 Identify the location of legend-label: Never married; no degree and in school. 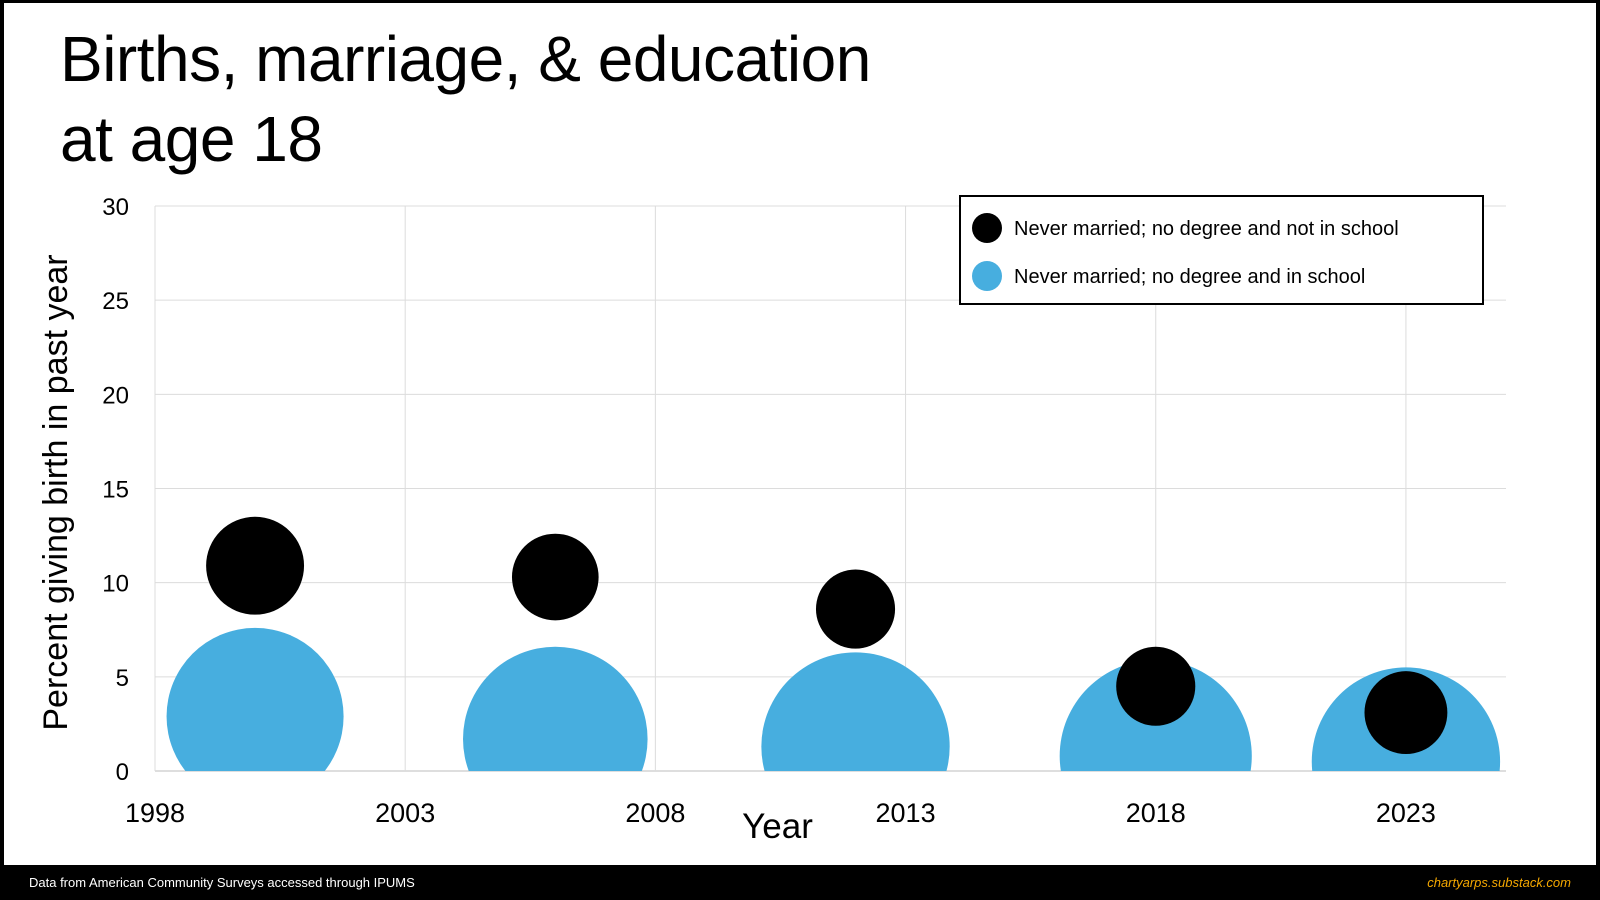
(1189, 277).